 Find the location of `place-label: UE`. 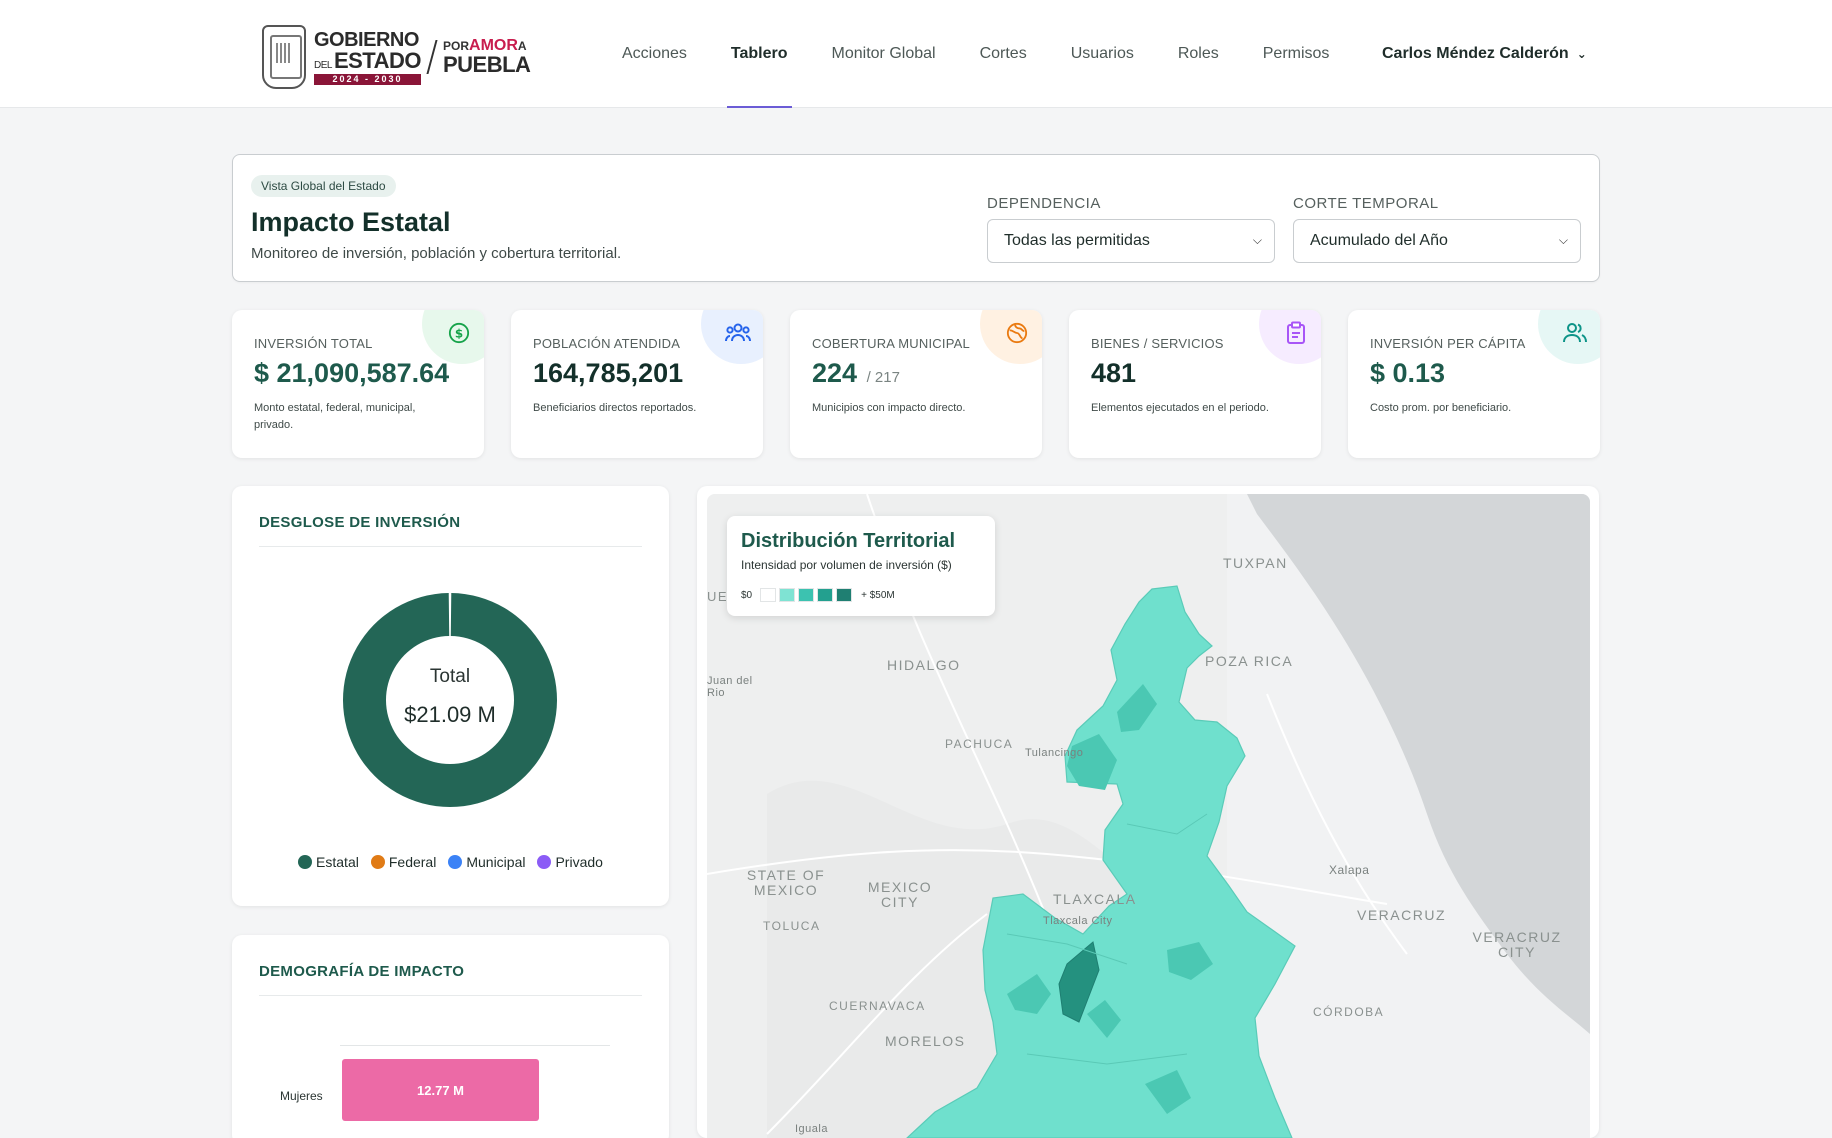

place-label: UE is located at coordinates (718, 596).